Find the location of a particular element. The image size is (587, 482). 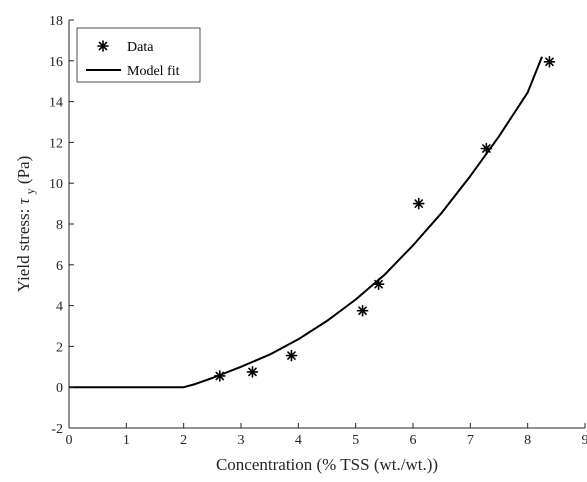

x-tick-label: 2 is located at coordinates (183, 440).